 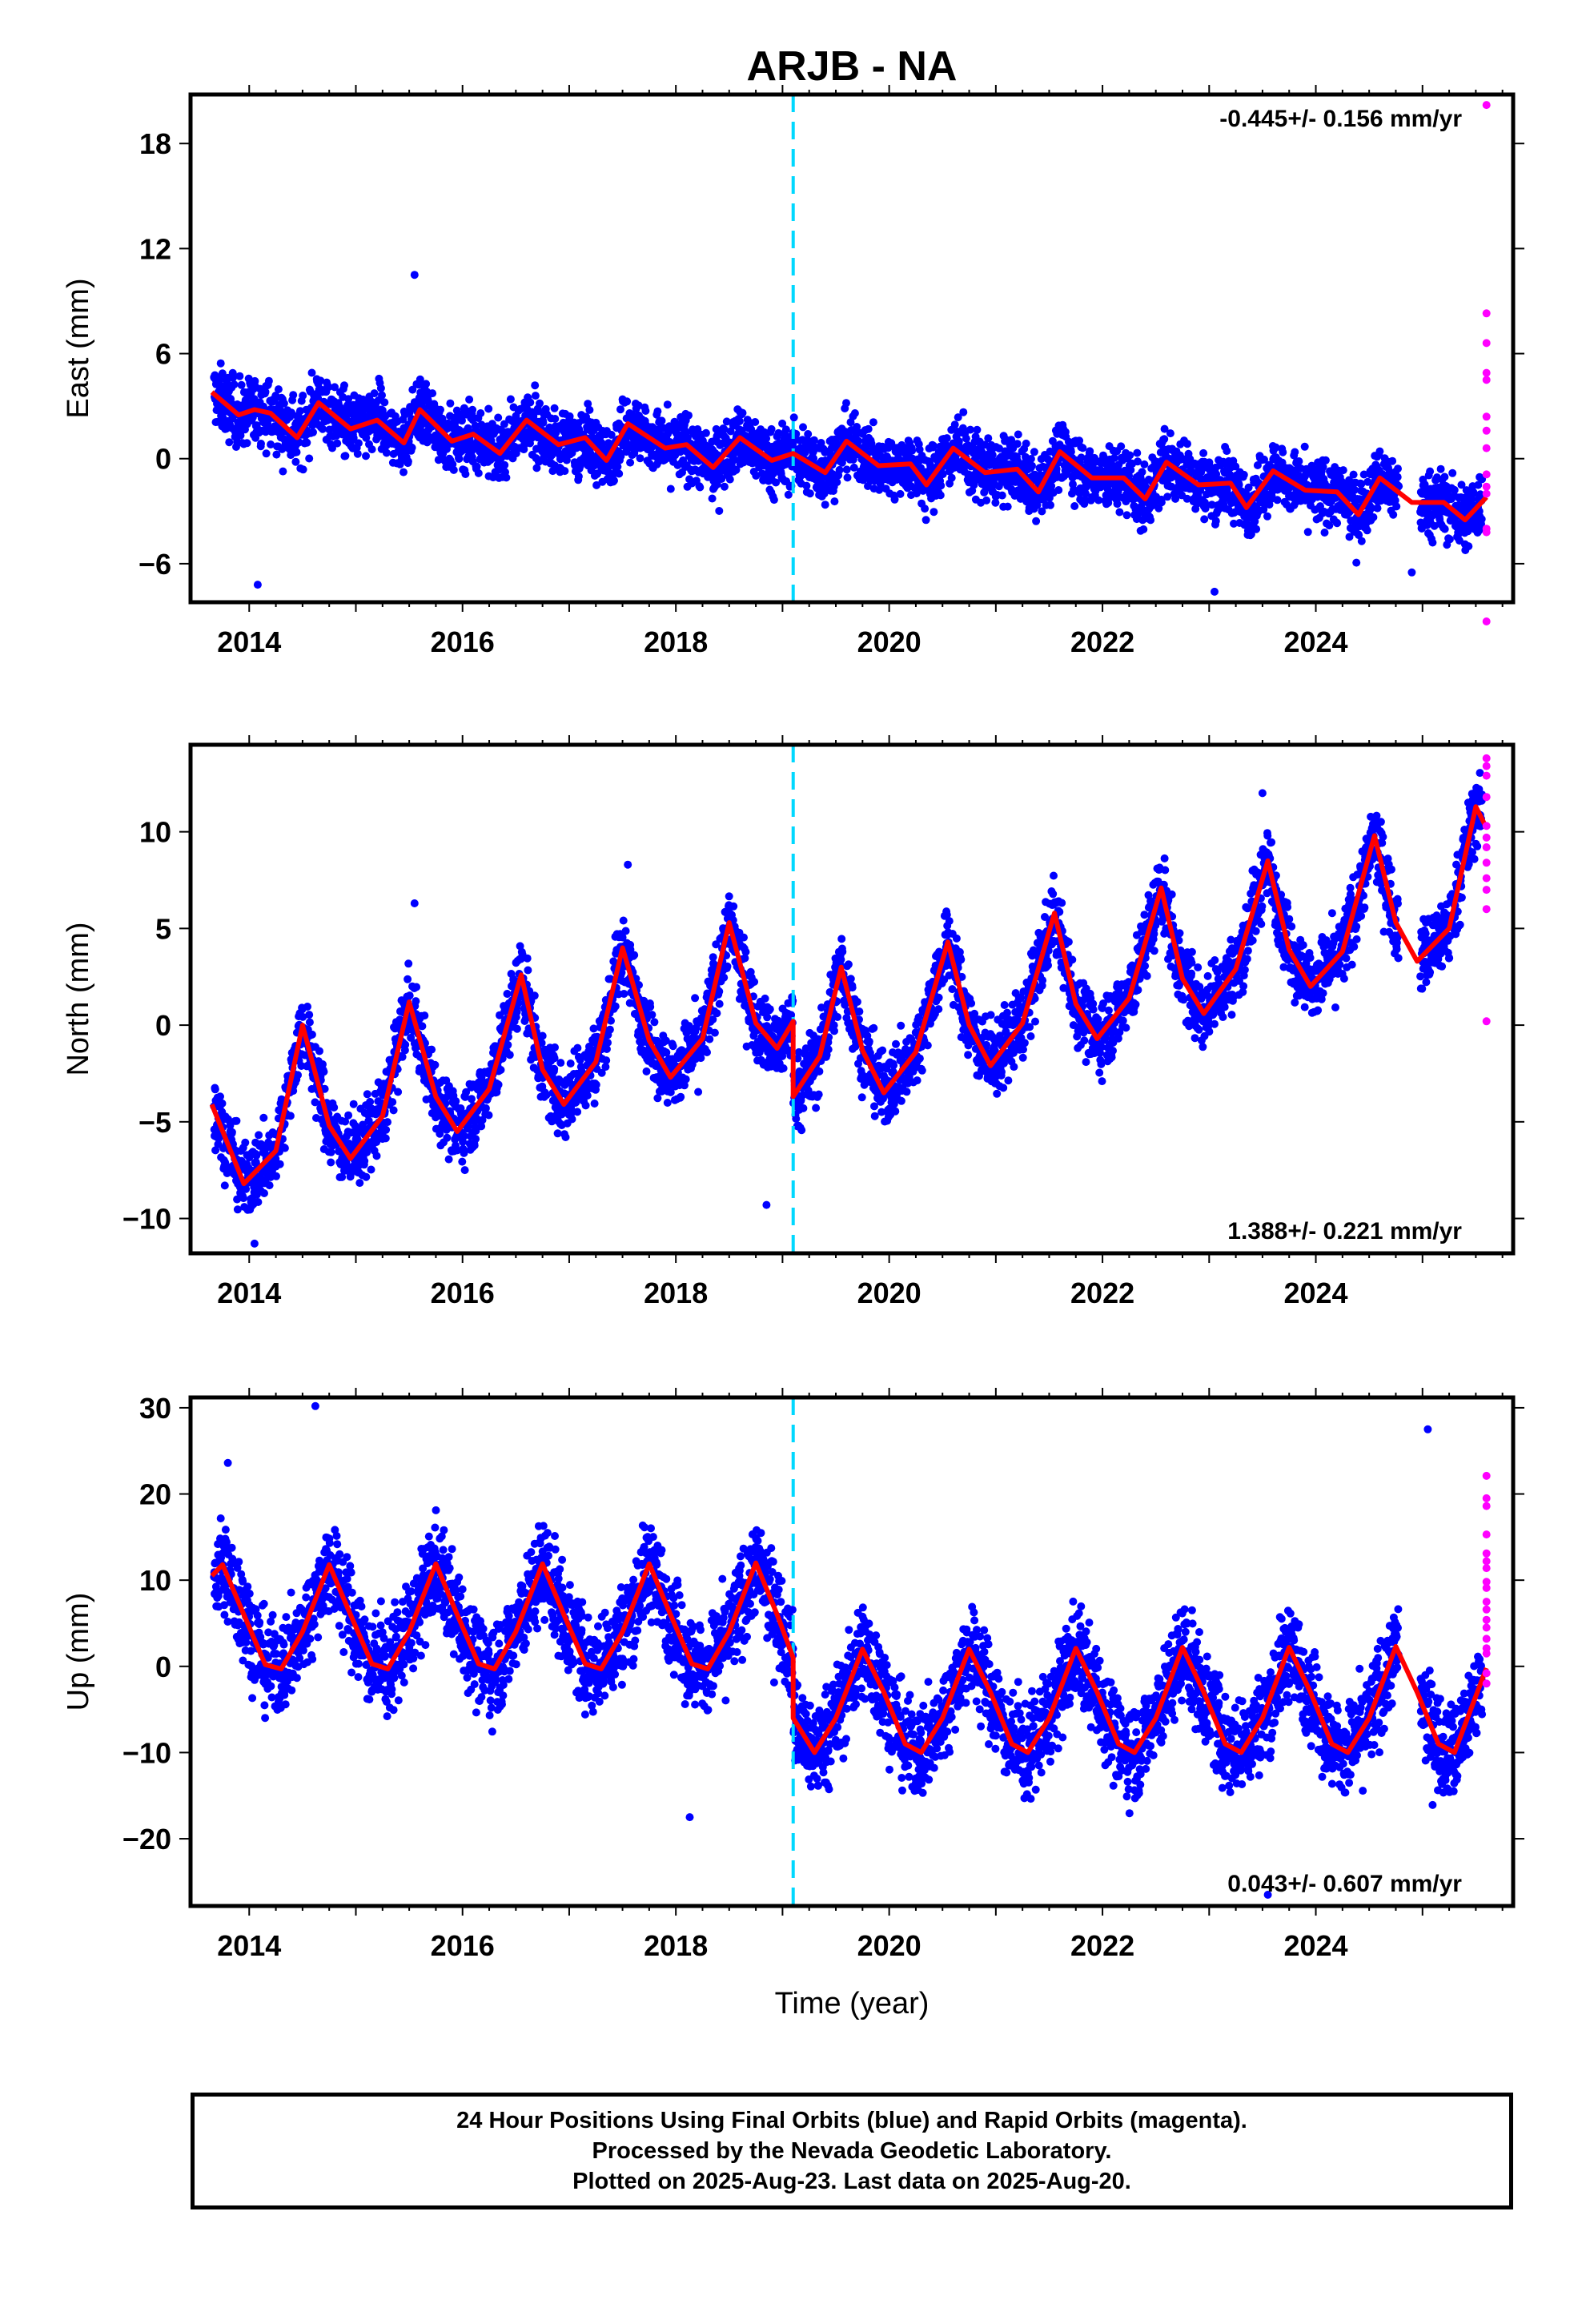 What do you see at coordinates (1102, 641) in the screenshot?
I see `x-tick-label: 2022` at bounding box center [1102, 641].